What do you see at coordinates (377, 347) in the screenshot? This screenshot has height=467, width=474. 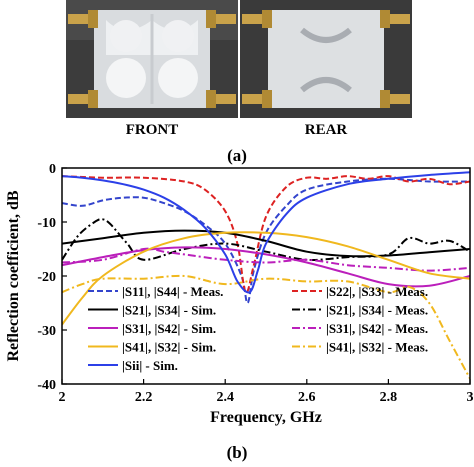 I see `legend-label-7: |S41|, |S32| - Meas.` at bounding box center [377, 347].